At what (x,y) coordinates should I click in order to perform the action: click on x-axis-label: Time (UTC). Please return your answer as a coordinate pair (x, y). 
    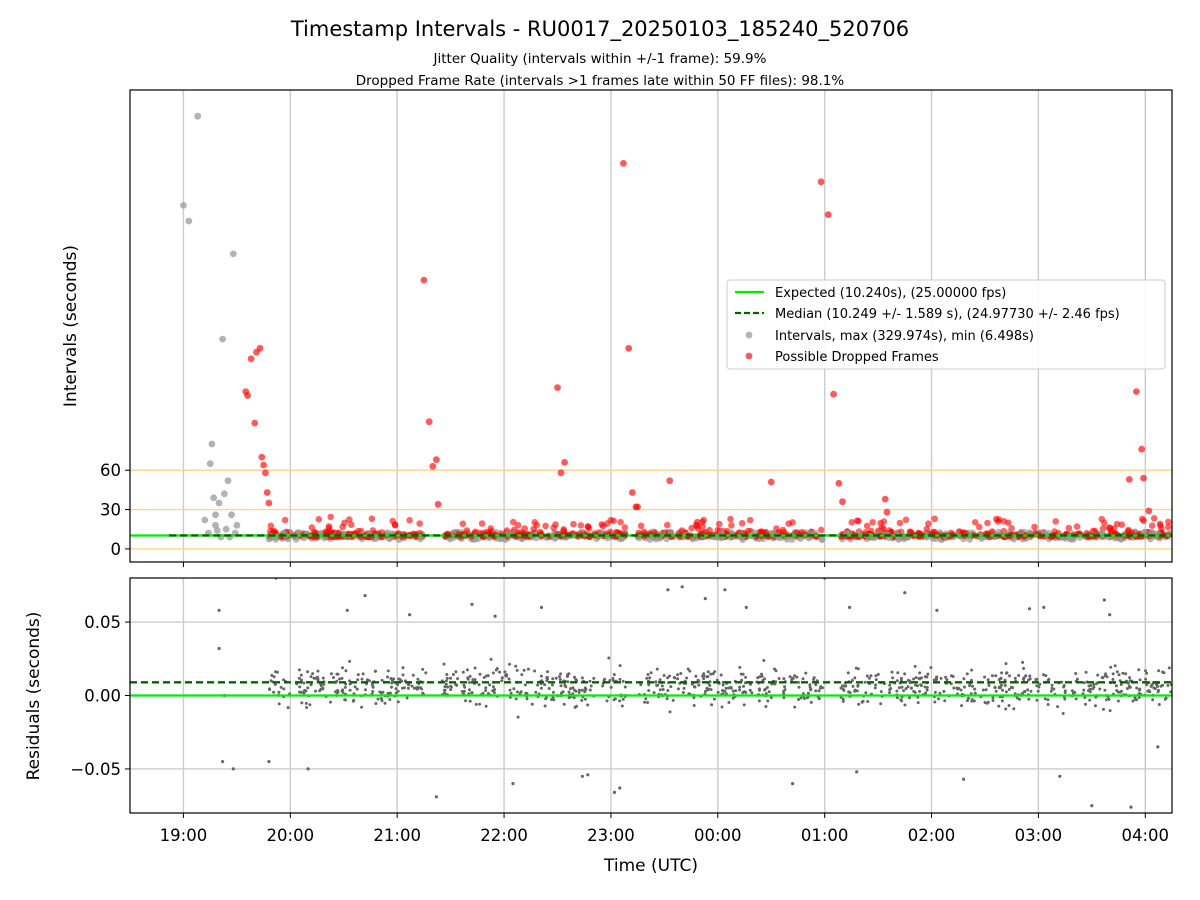
    Looking at the image, I should click on (650, 866).